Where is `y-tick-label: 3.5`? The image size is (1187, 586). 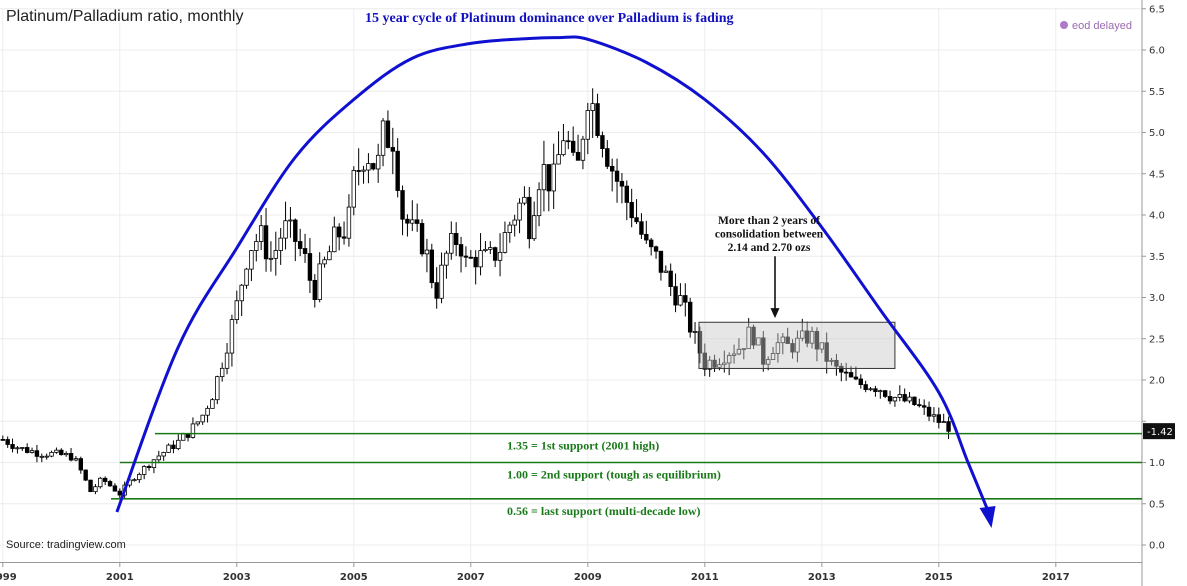
y-tick-label: 3.5 is located at coordinates (1157, 257).